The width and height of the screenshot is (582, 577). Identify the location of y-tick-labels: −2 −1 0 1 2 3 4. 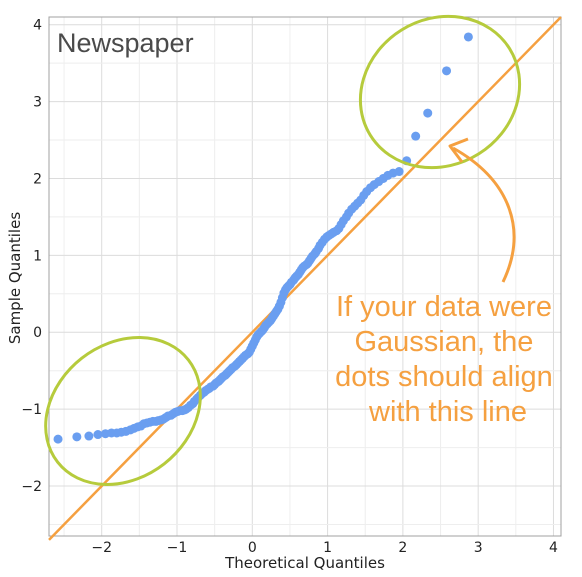
(31, 256).